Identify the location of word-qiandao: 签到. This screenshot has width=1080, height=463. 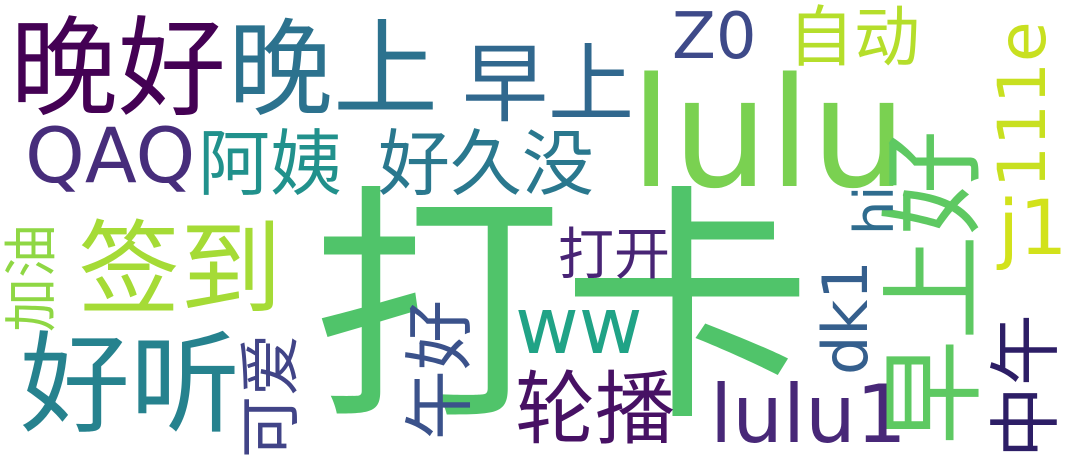
(180, 270).